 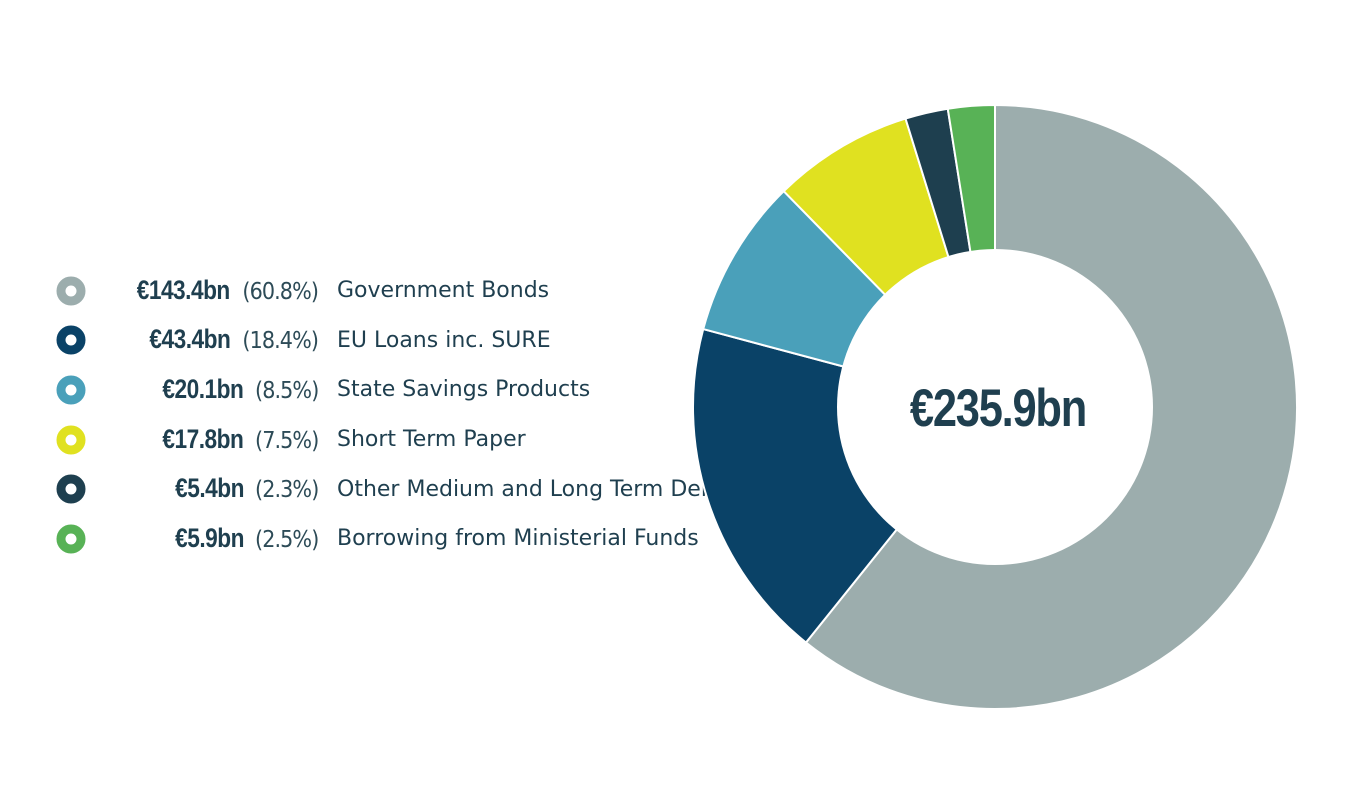 I want to click on donut-center-total: €235.9bn, so click(x=998, y=408).